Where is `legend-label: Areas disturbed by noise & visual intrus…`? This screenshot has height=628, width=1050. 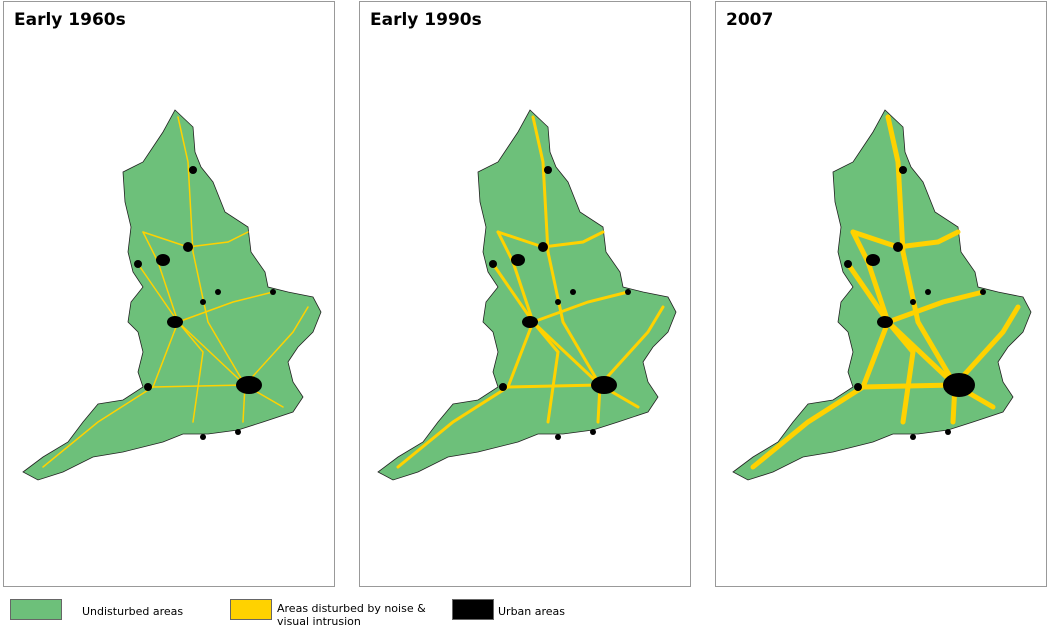
legend-label: Areas disturbed by noise & visual intrus… is located at coordinates (351, 615).